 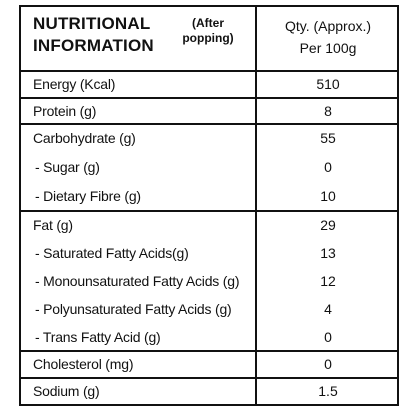 I want to click on table-row: Protein (g) 8, so click(x=209, y=111).